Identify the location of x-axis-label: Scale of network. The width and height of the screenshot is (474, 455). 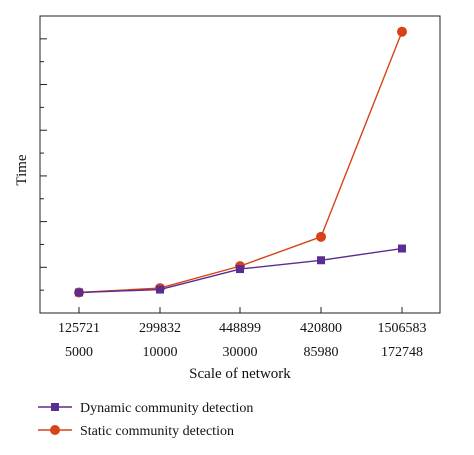
(240, 374).